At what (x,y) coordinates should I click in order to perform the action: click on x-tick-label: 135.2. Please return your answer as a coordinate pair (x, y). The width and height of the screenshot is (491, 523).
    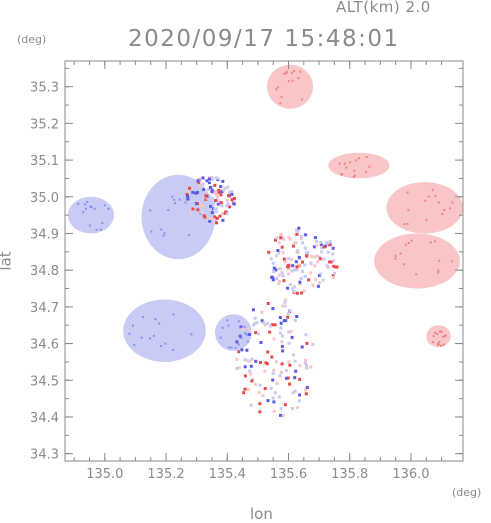
    Looking at the image, I should click on (165, 474).